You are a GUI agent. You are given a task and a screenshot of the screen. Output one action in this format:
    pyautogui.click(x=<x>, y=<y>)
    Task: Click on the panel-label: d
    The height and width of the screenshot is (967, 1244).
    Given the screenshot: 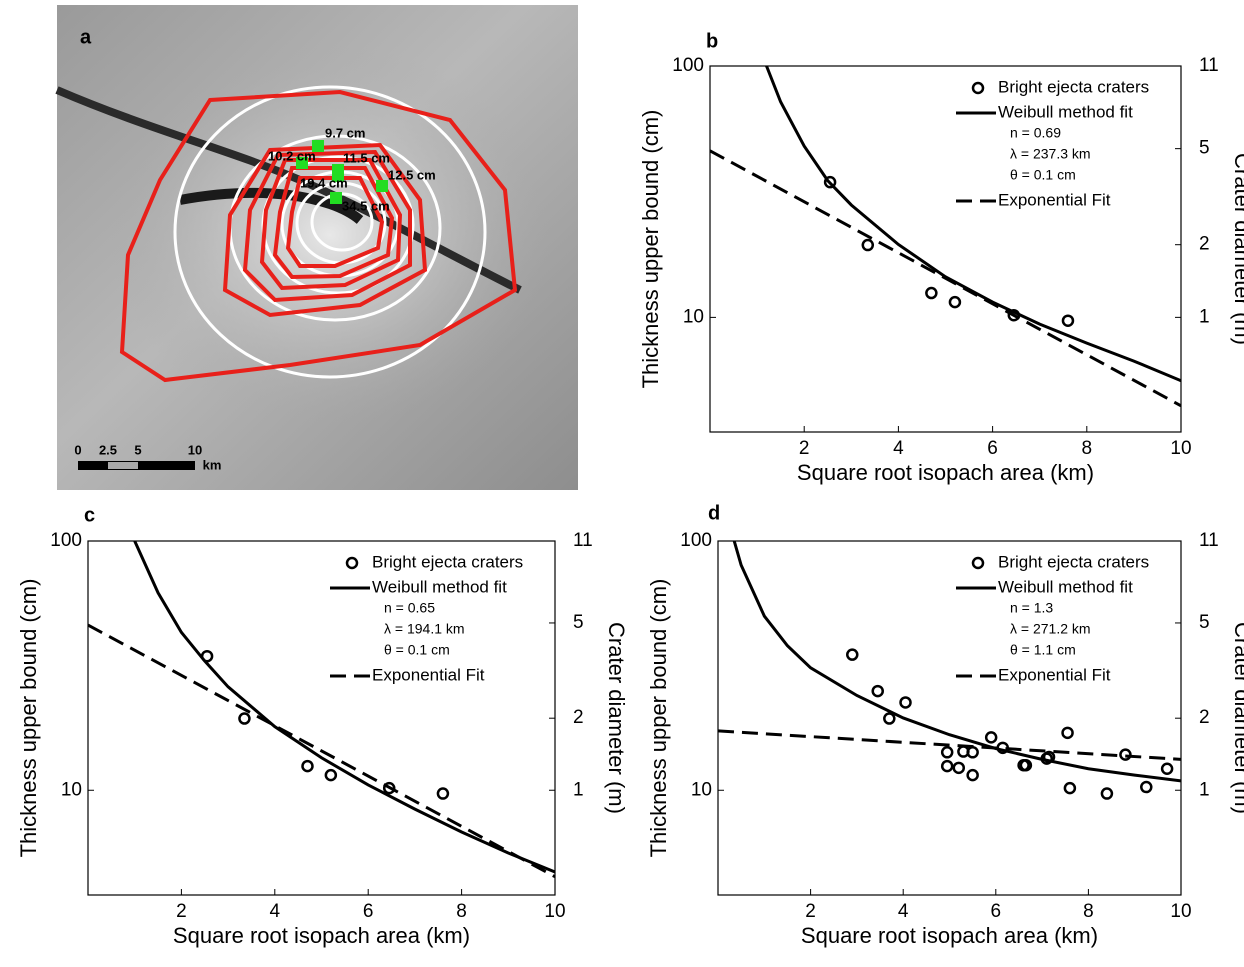 What is the action you would take?
    pyautogui.click(x=714, y=513)
    